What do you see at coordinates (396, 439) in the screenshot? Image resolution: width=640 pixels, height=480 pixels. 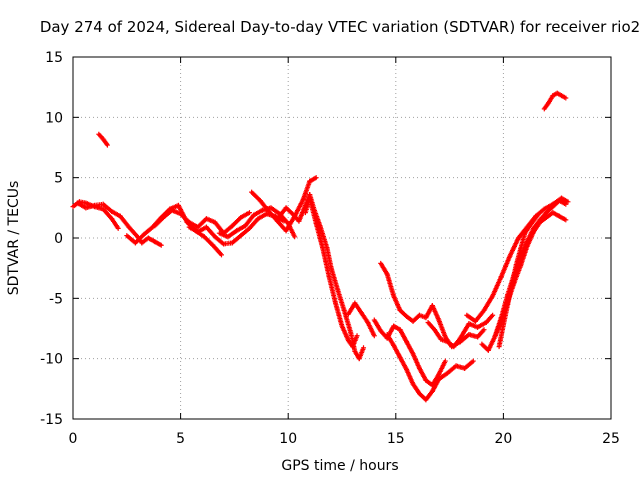 I see `x-tick-label: 15` at bounding box center [396, 439].